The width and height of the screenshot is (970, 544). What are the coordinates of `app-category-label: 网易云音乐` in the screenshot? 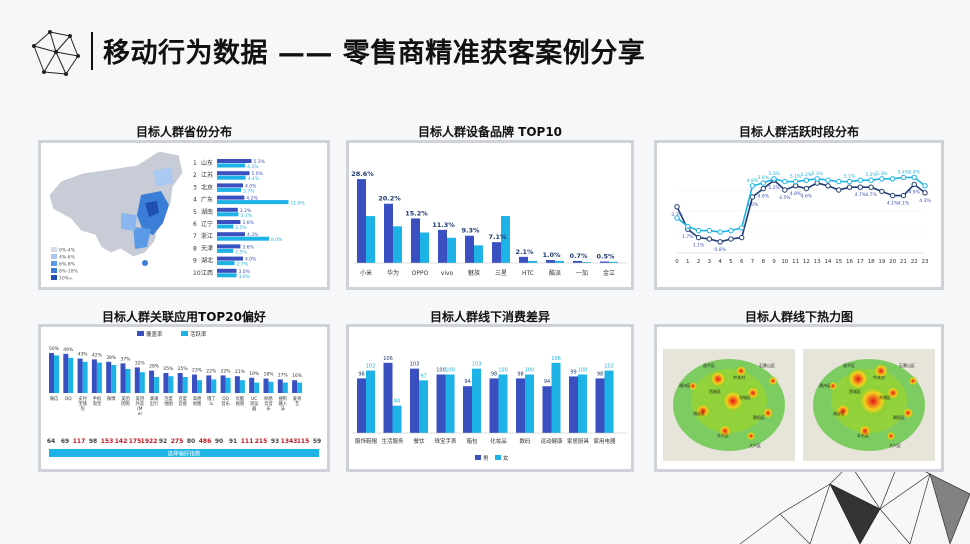 It's located at (268, 404).